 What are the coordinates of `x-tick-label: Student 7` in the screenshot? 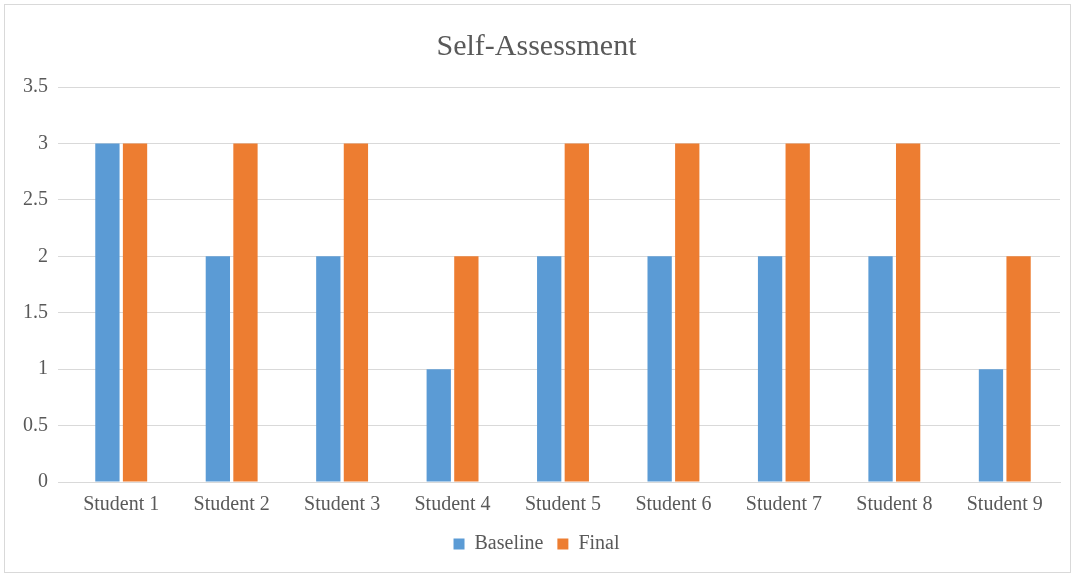 It's located at (783, 503).